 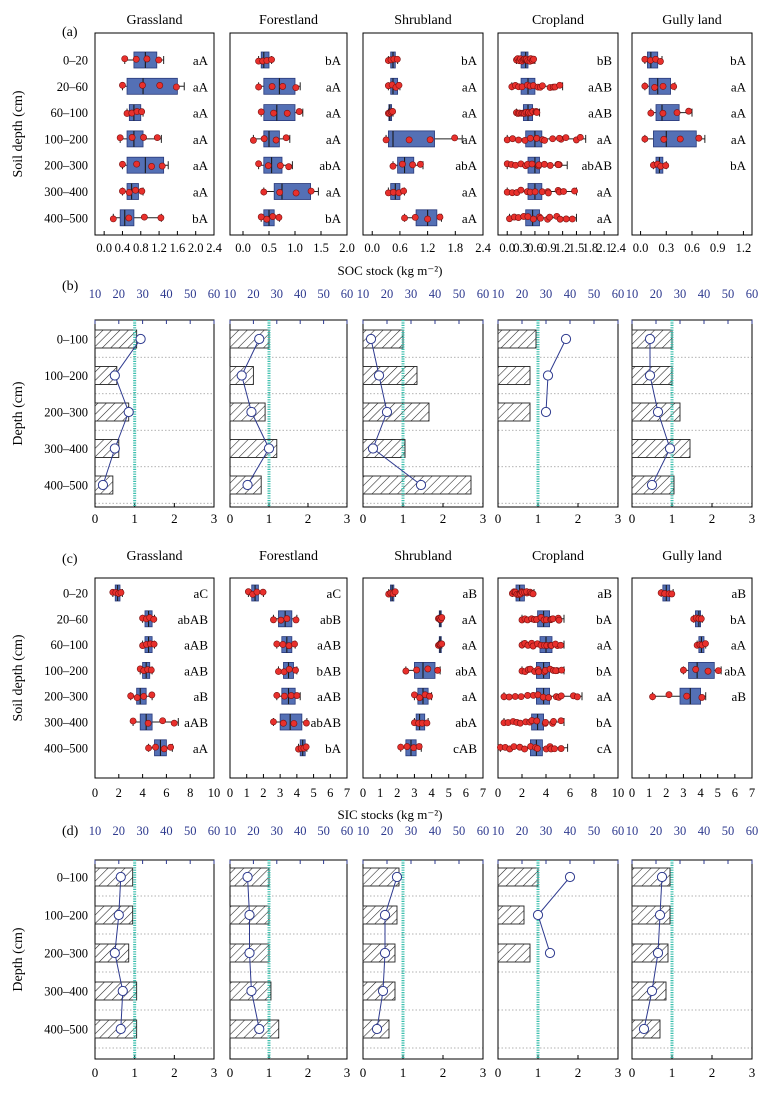 I want to click on x-tick-label: 7, so click(x=347, y=793).